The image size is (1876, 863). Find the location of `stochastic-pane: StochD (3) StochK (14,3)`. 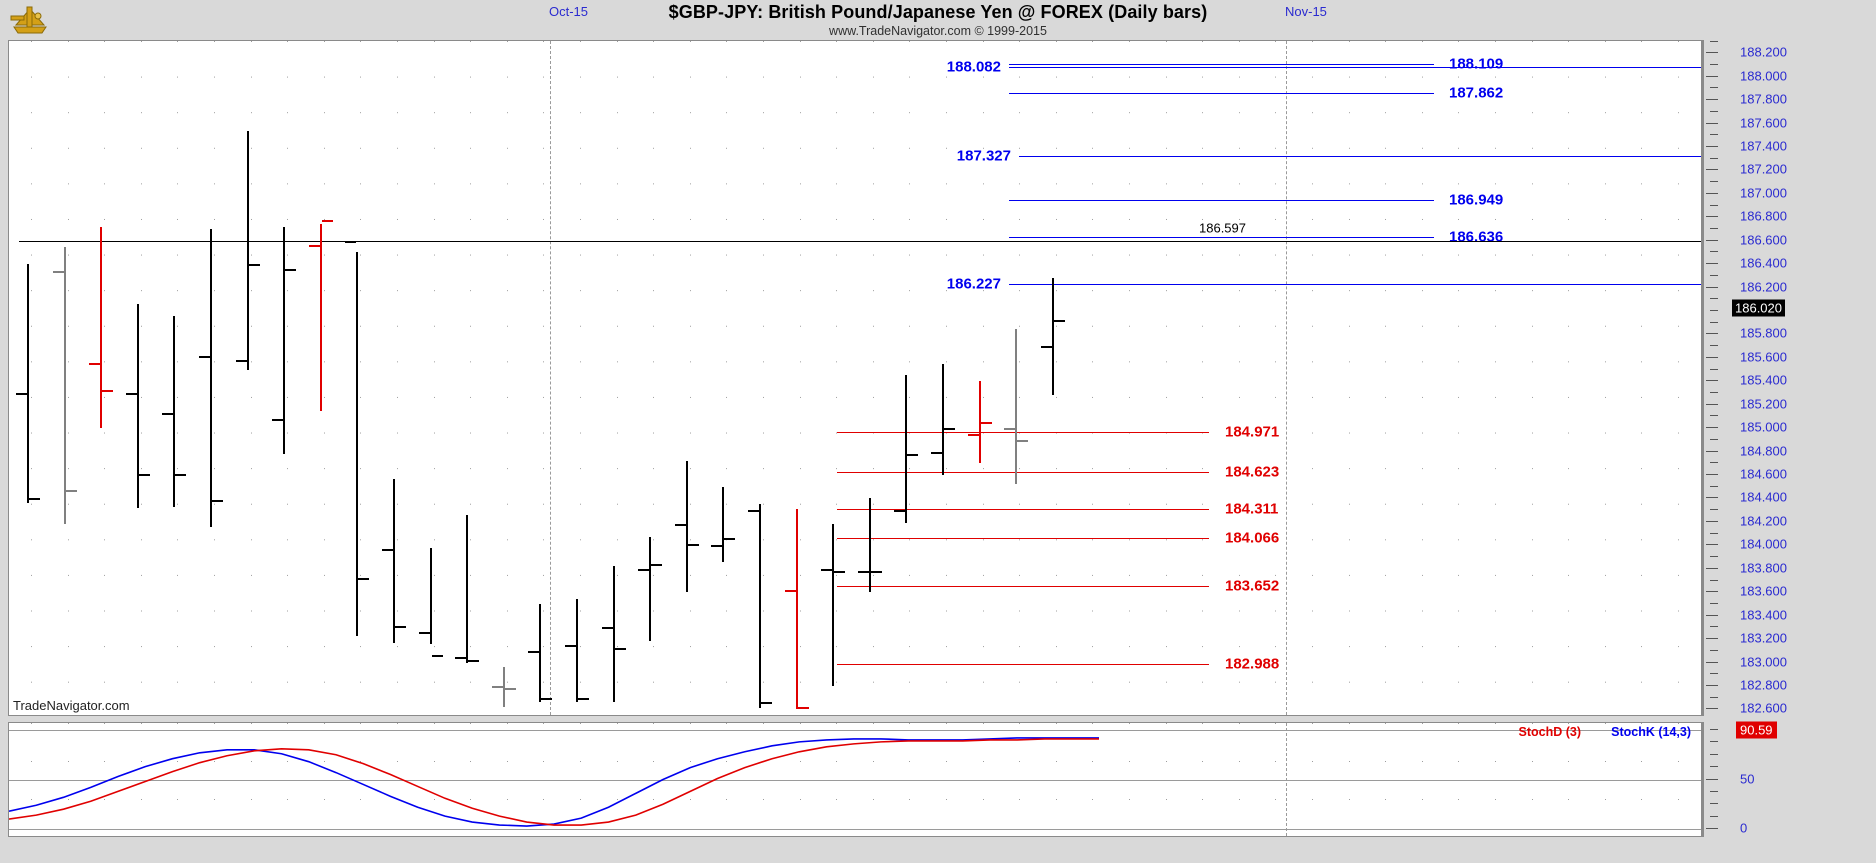

stochastic-pane: StochD (3) StochK (14,3) is located at coordinates (855, 779).